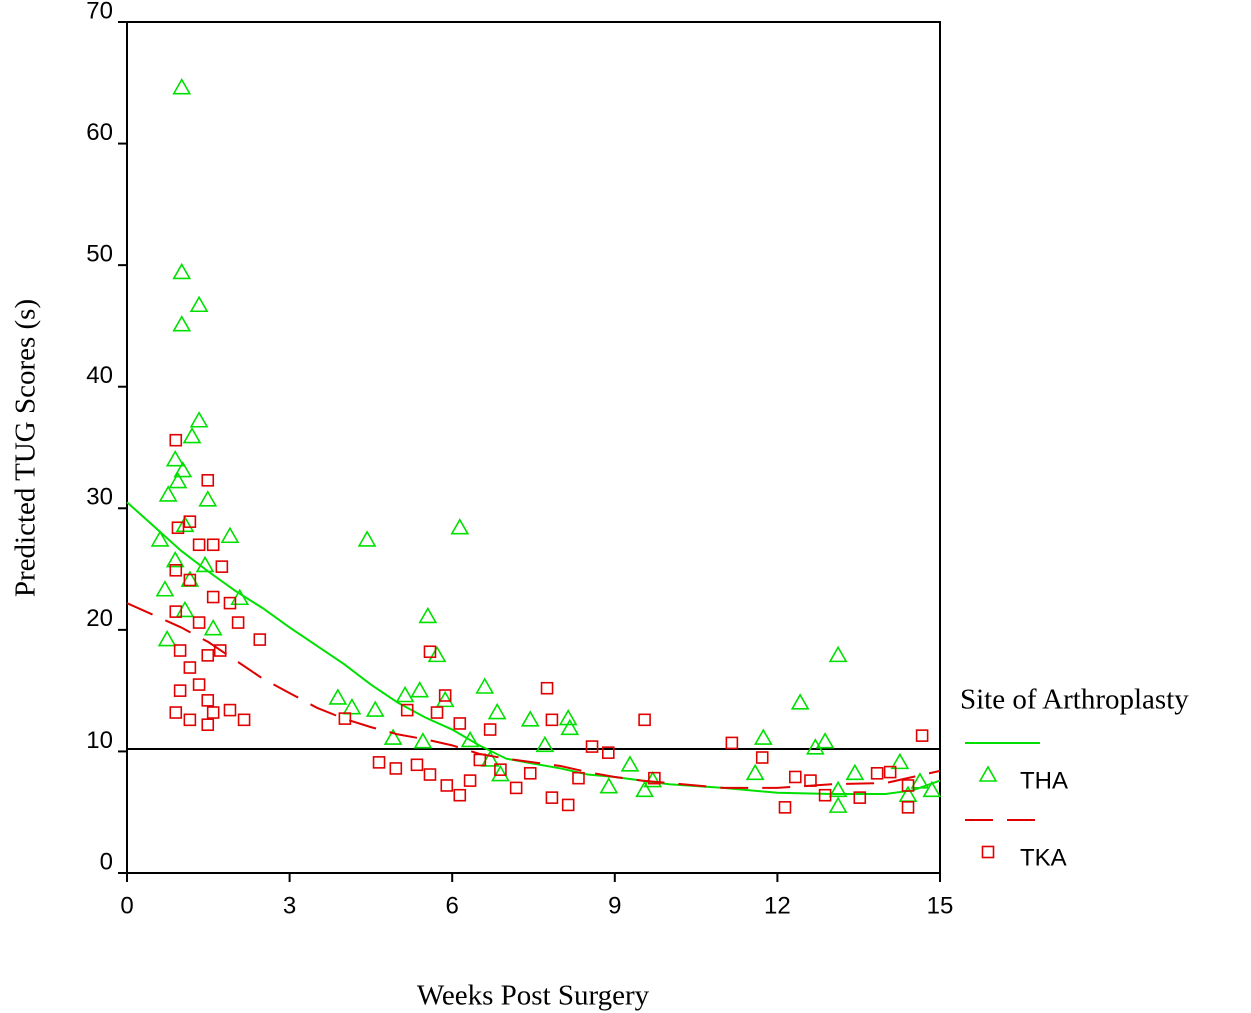 Image resolution: width=1251 pixels, height=1013 pixels. I want to click on x-tick-label: 15, so click(940, 905).